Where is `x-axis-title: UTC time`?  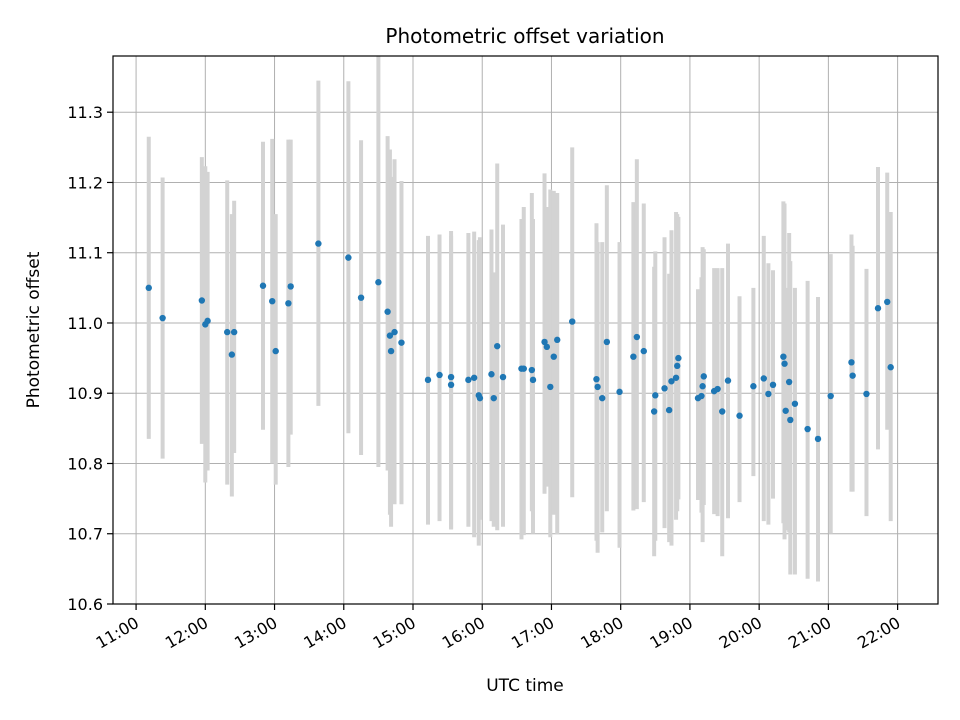
x-axis-title: UTC time is located at coordinates (525, 686).